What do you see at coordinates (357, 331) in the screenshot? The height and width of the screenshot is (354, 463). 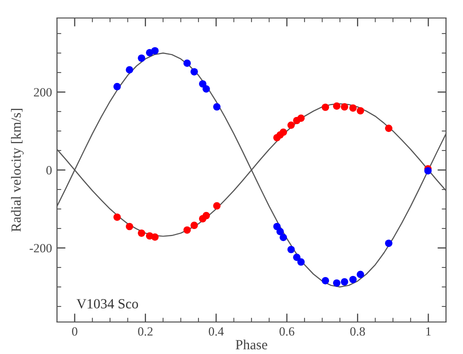 I see `x-tick-label: 0.8` at bounding box center [357, 331].